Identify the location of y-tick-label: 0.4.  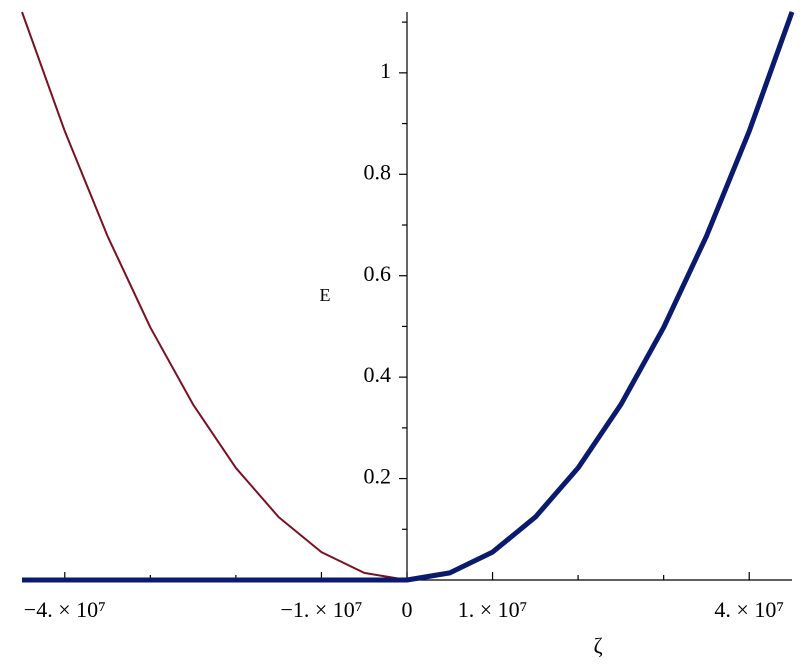
(378, 374).